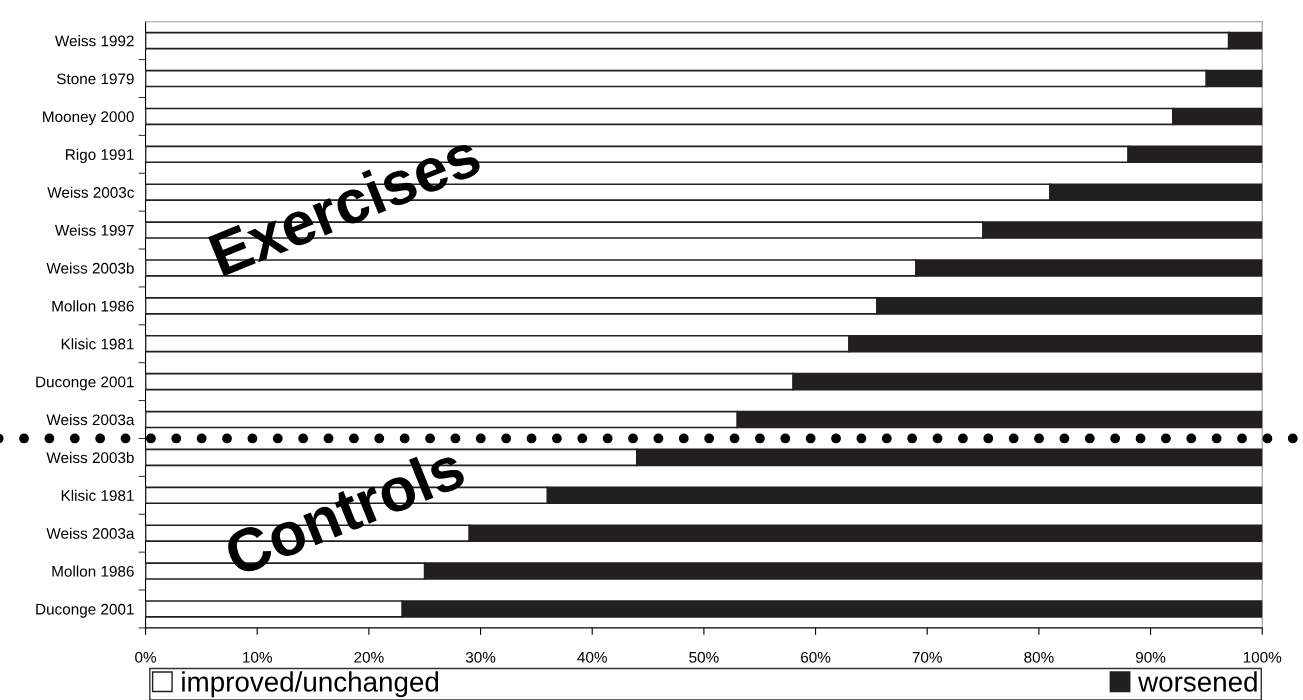  I want to click on x-tick-label: 30%, so click(480, 657).